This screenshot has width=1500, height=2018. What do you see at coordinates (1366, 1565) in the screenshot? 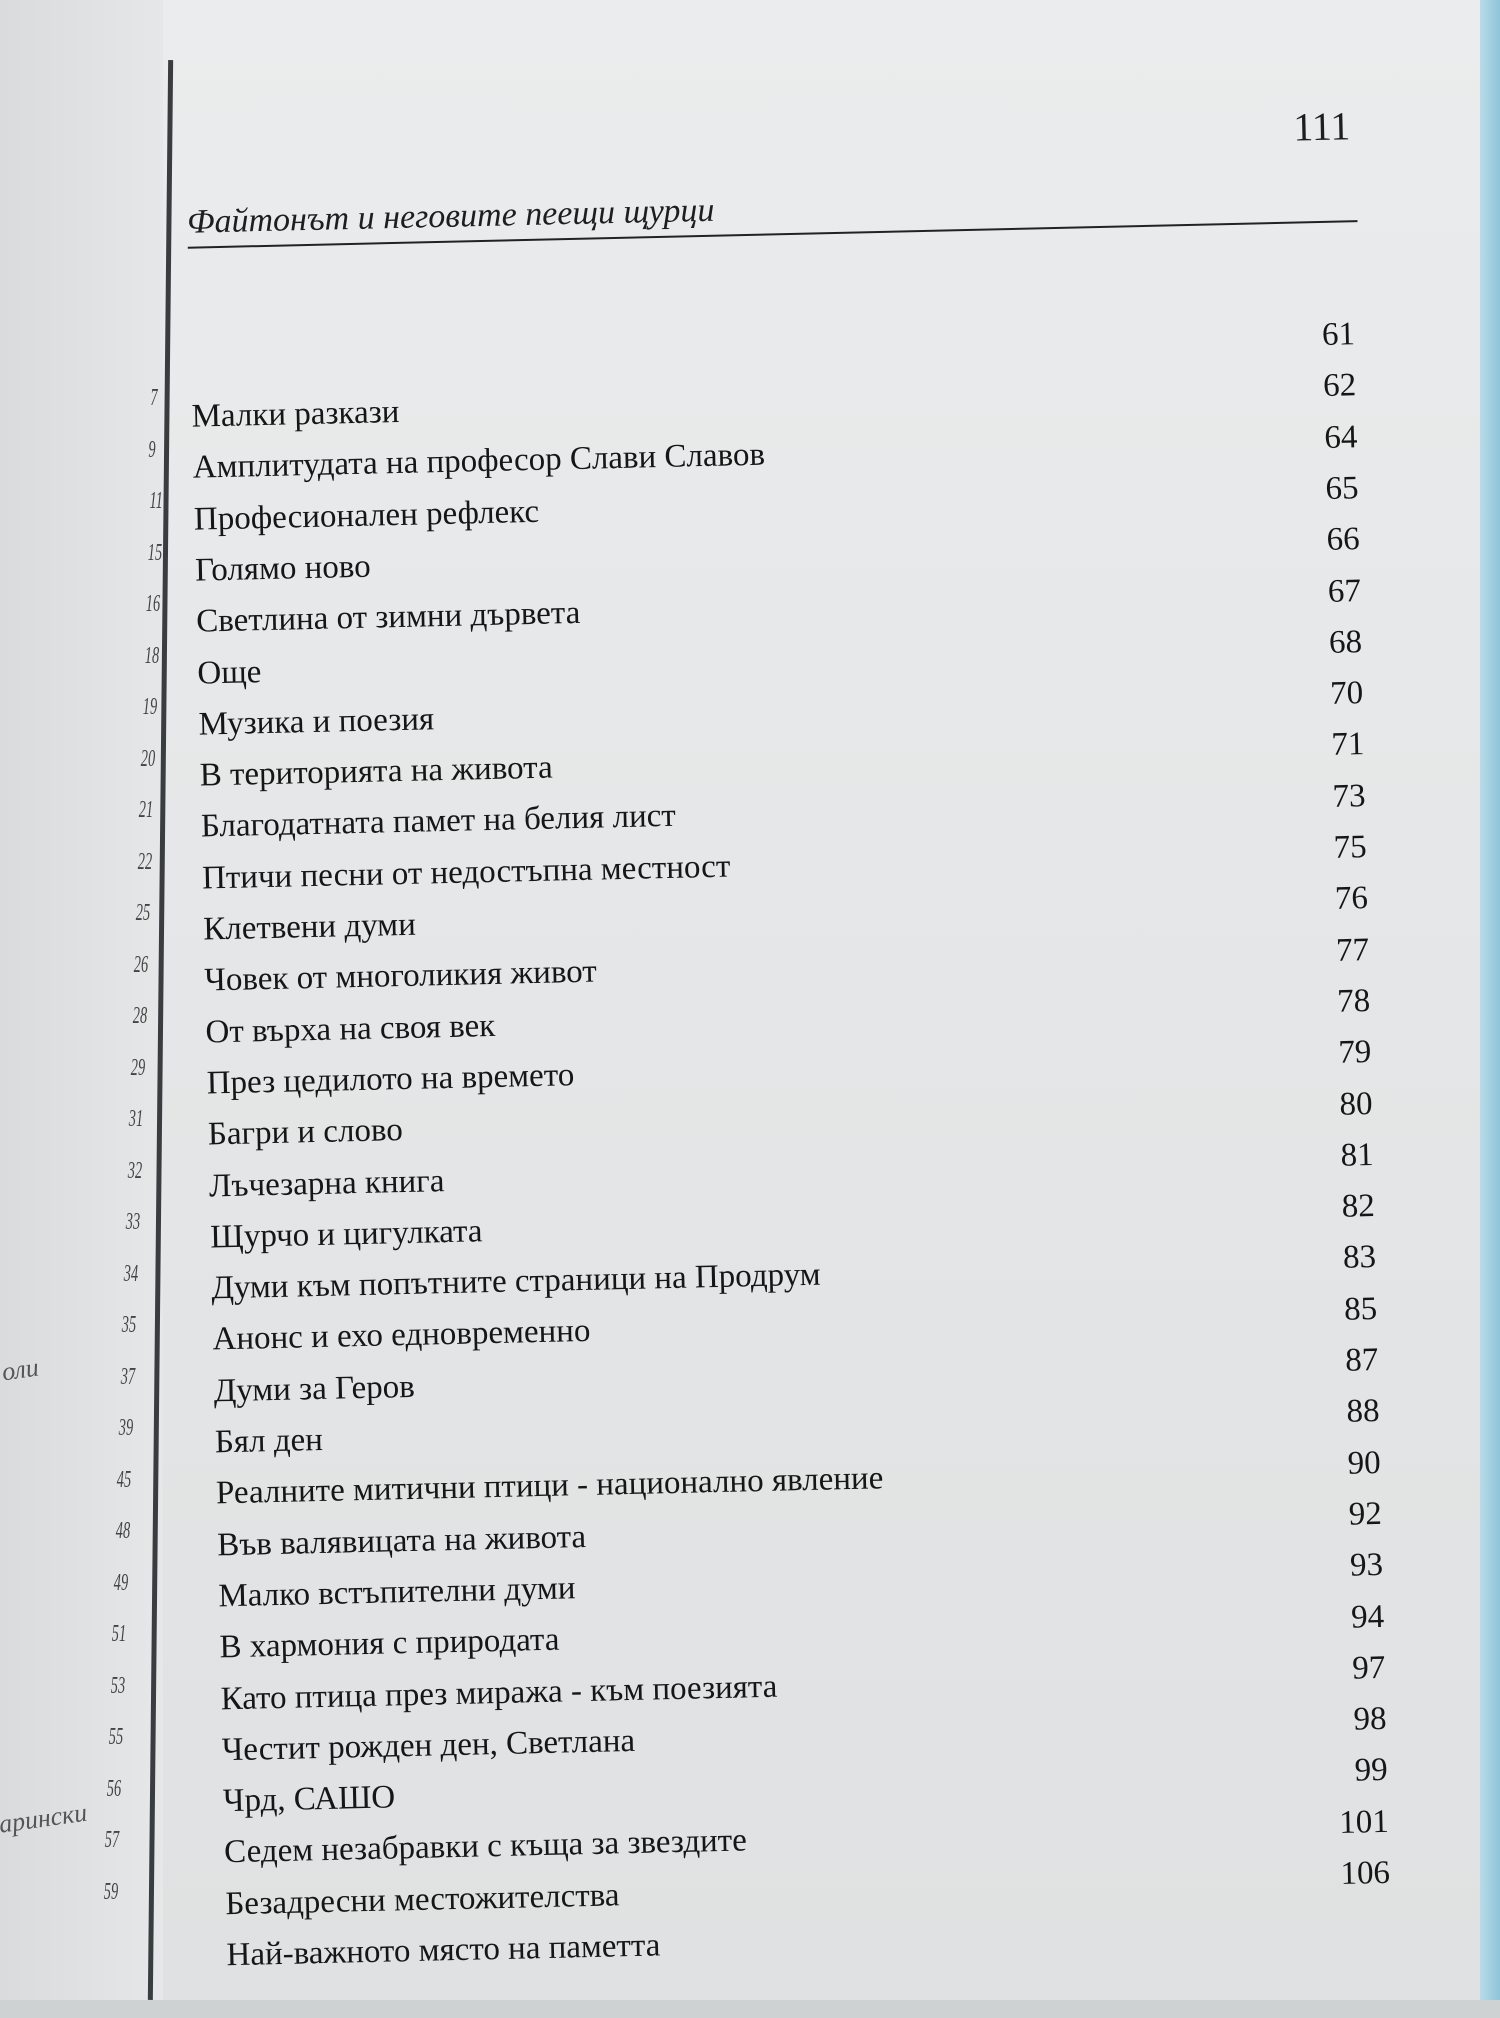
I see `toc-entry-page: 93` at bounding box center [1366, 1565].